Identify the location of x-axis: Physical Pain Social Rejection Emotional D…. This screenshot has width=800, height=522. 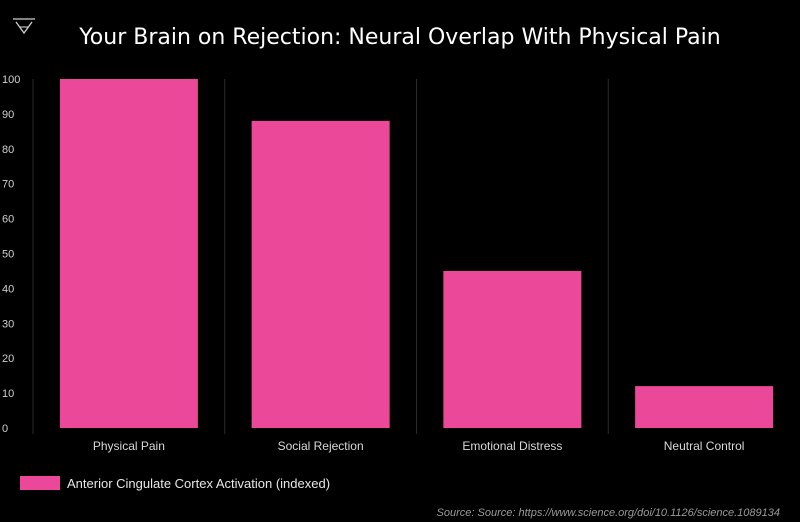
(419, 446).